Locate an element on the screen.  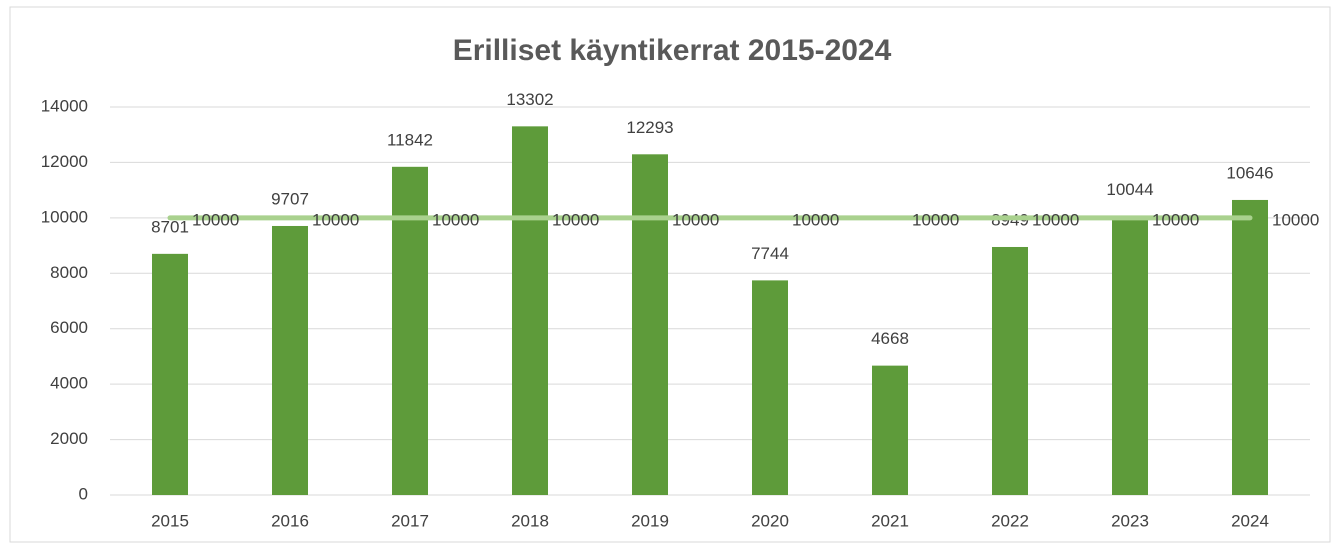
y-tick-label: 0 is located at coordinates (83, 493).